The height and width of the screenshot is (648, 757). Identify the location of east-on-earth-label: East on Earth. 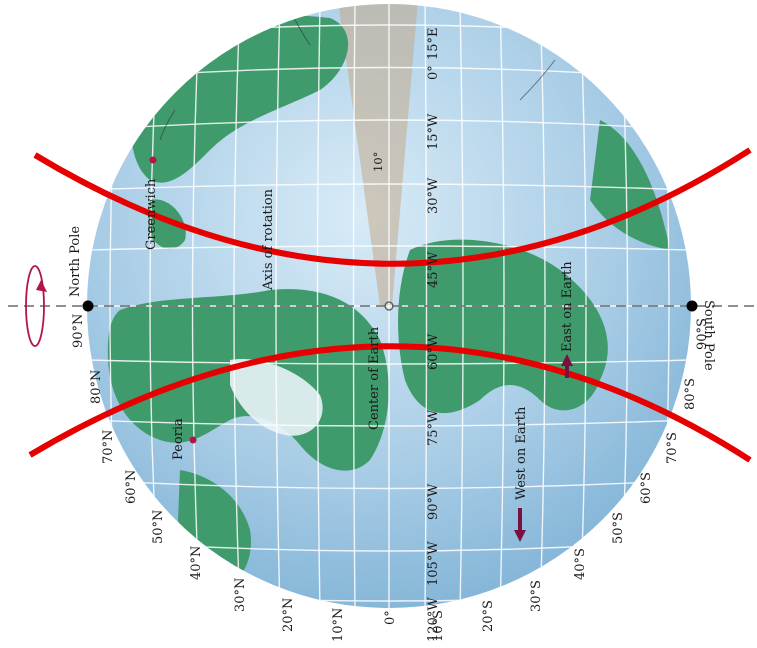
(567, 306).